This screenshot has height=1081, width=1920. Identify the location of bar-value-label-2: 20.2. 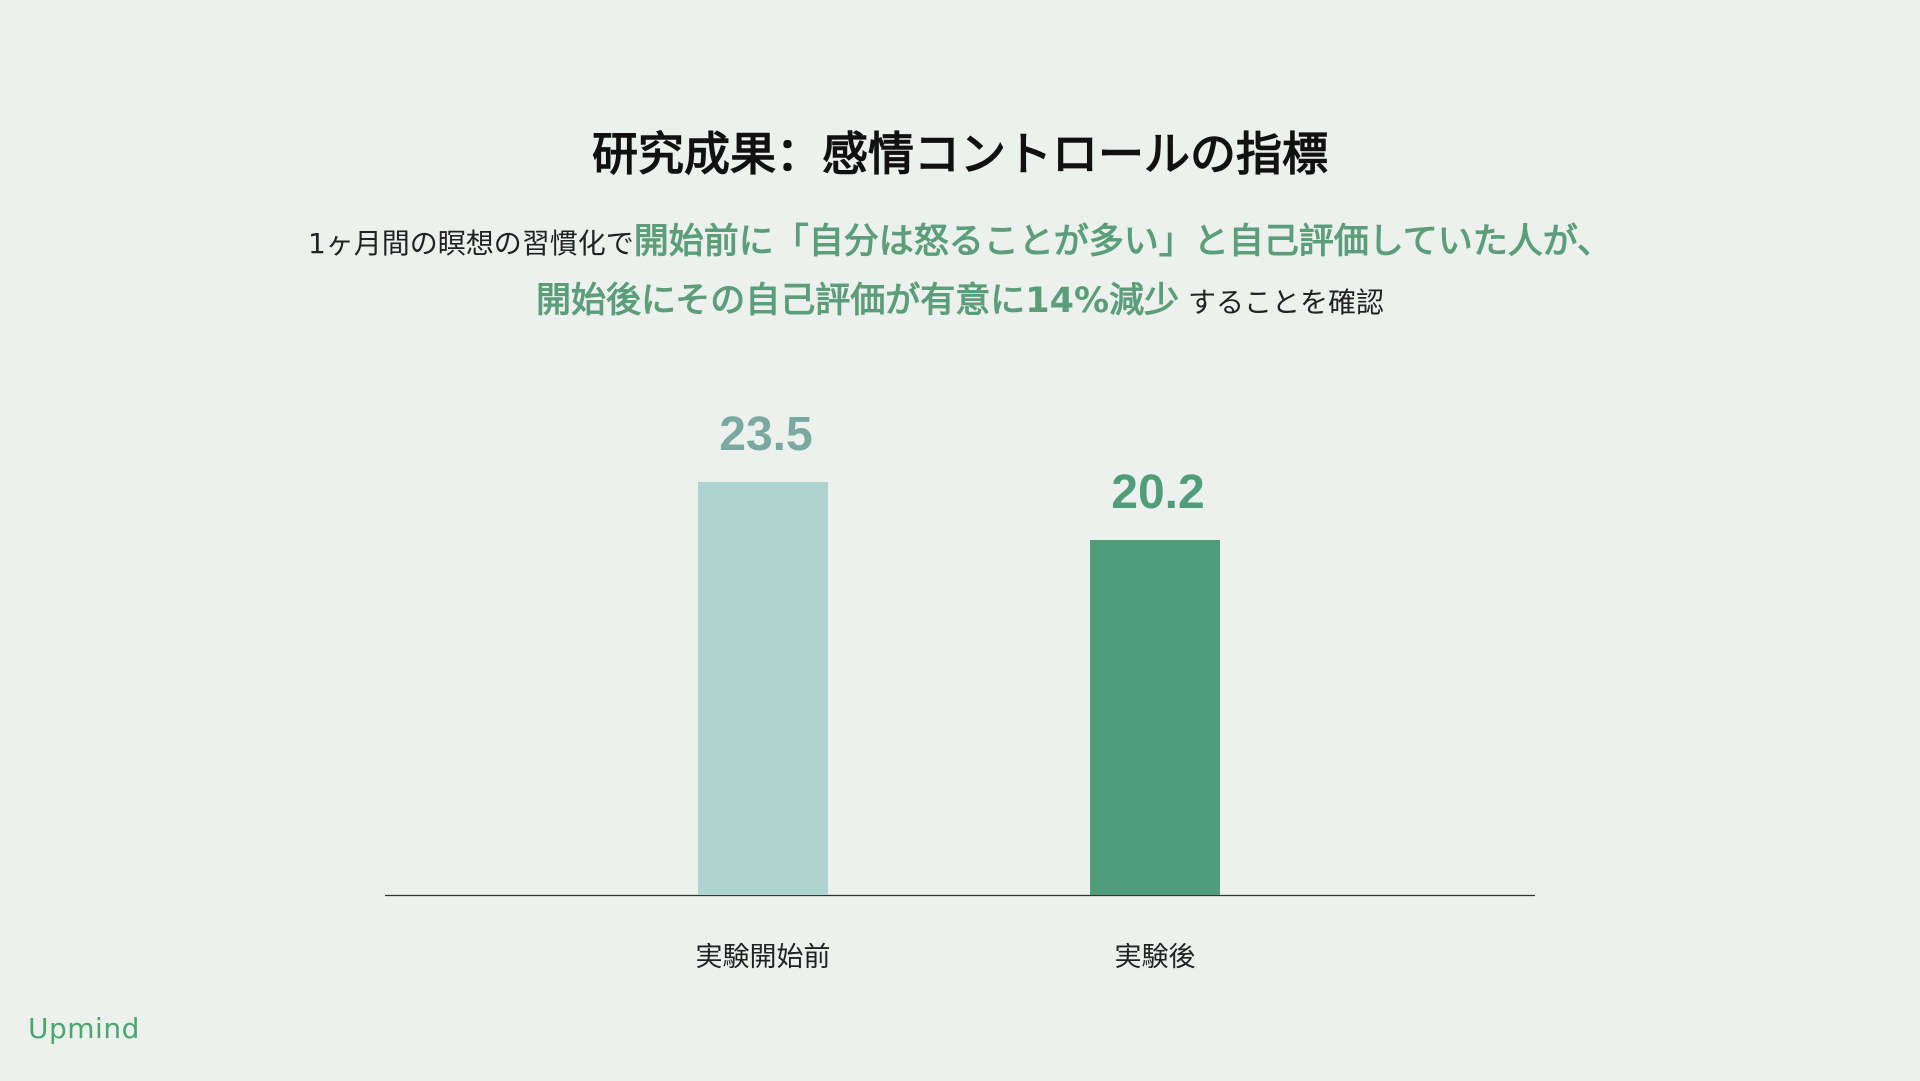
(1157, 492).